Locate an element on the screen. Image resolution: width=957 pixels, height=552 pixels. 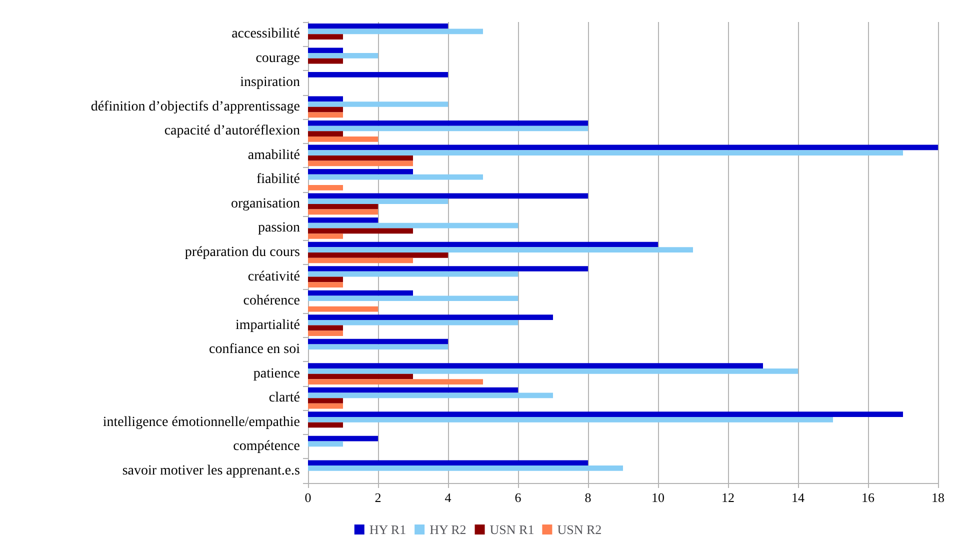
y-tick-label: impartialité is located at coordinates (267, 325).